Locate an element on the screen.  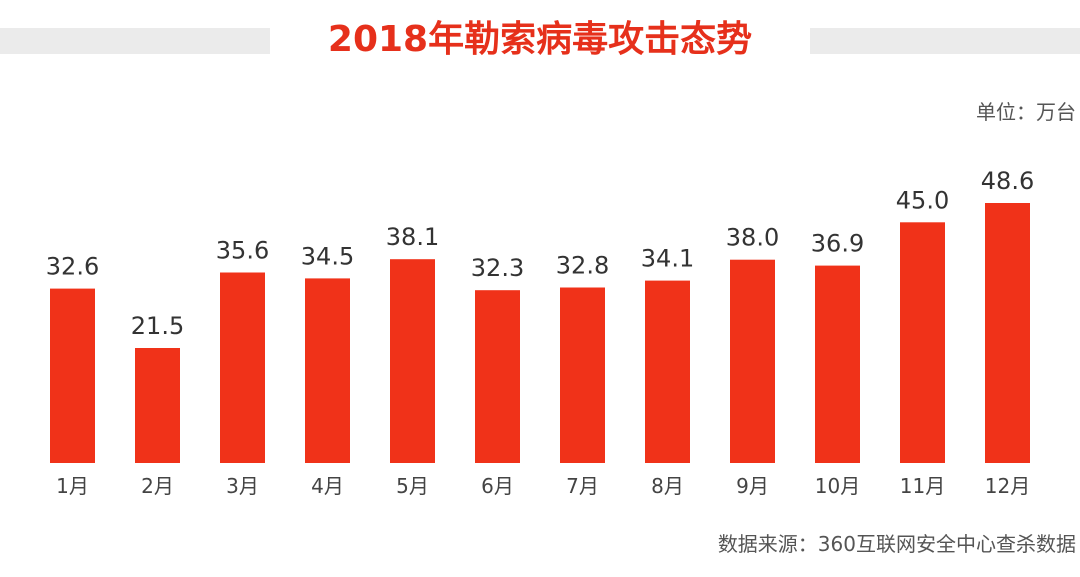
bar-value-label-2: 21.5 is located at coordinates (157, 326).